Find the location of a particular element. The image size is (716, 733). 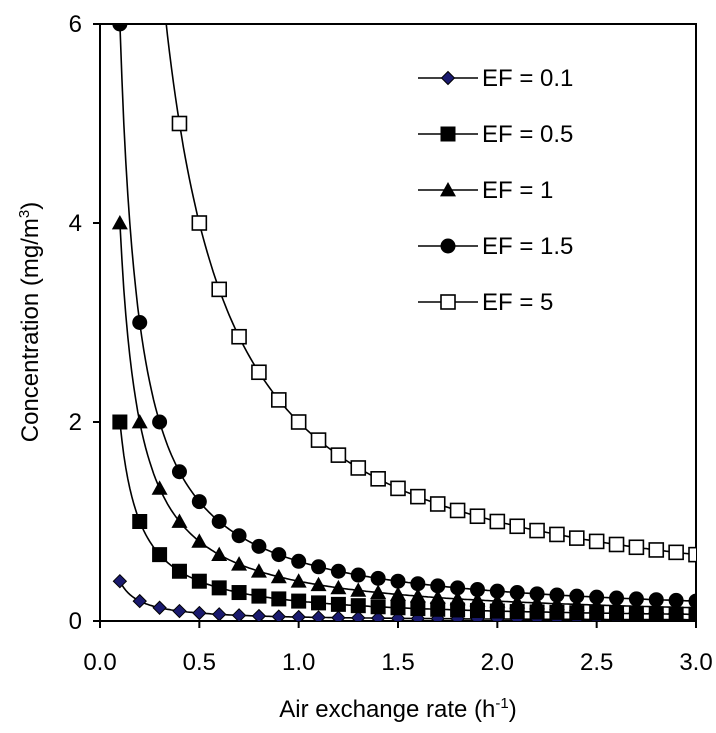

x-tick-label: 0.0 is located at coordinates (99, 662).